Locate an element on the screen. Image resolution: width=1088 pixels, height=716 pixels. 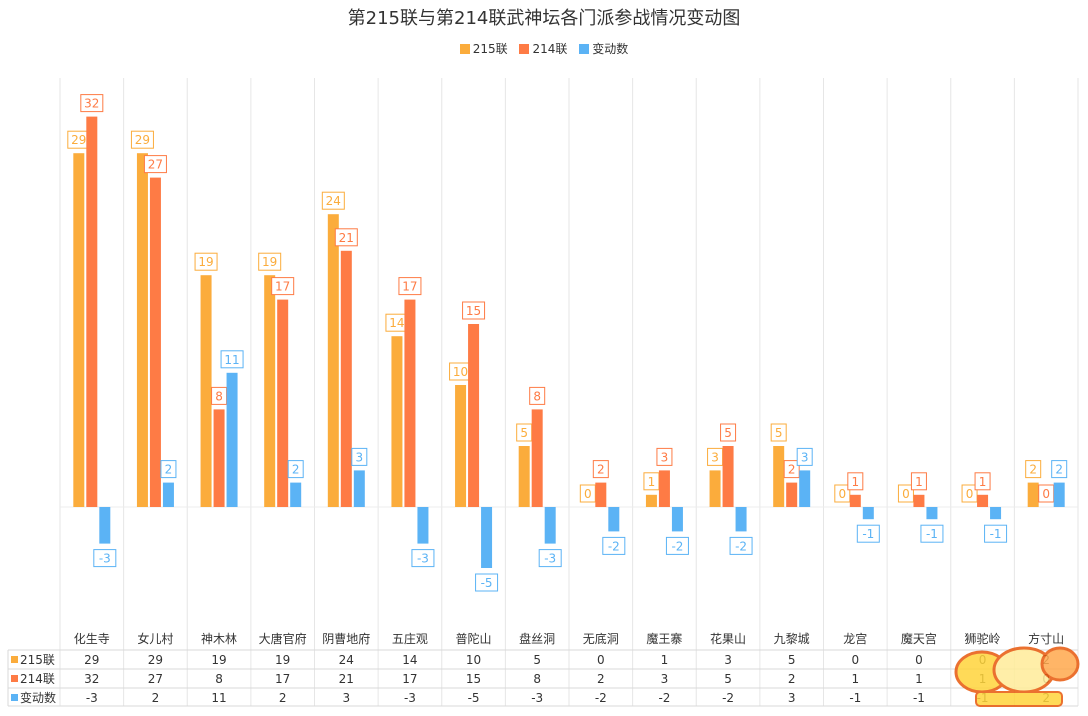
table-cell: 29 is located at coordinates (91, 660).